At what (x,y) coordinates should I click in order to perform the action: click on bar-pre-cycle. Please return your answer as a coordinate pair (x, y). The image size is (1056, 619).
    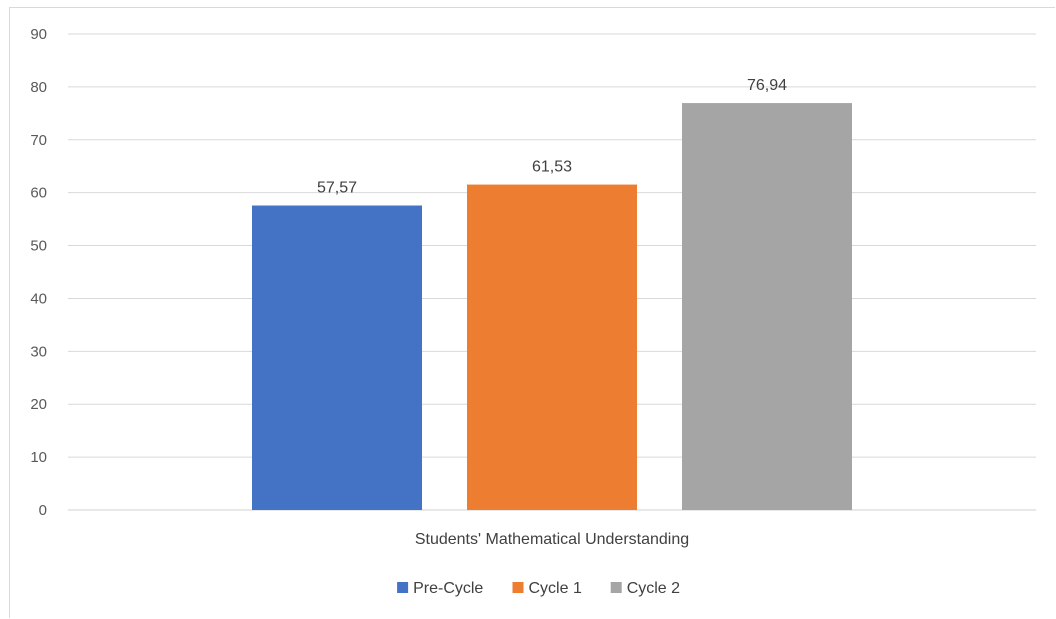
    Looking at the image, I should click on (337, 357).